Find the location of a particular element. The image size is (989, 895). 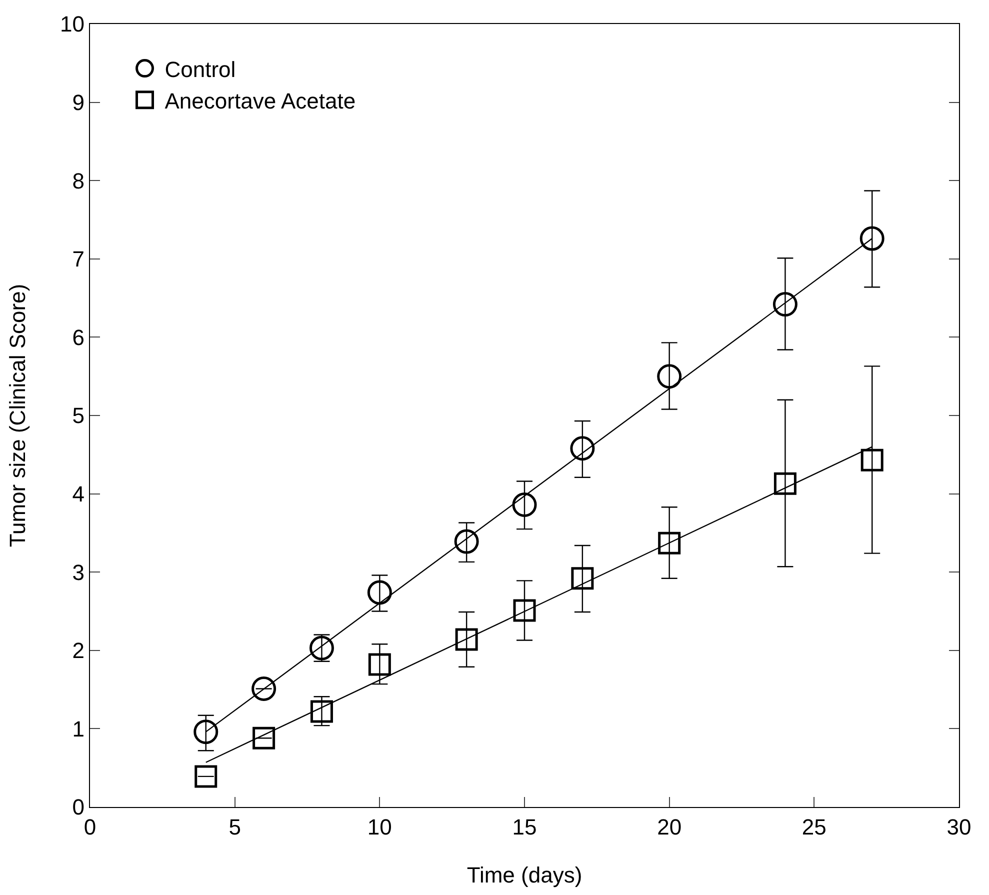

y-tick-label: 7 is located at coordinates (78, 259).